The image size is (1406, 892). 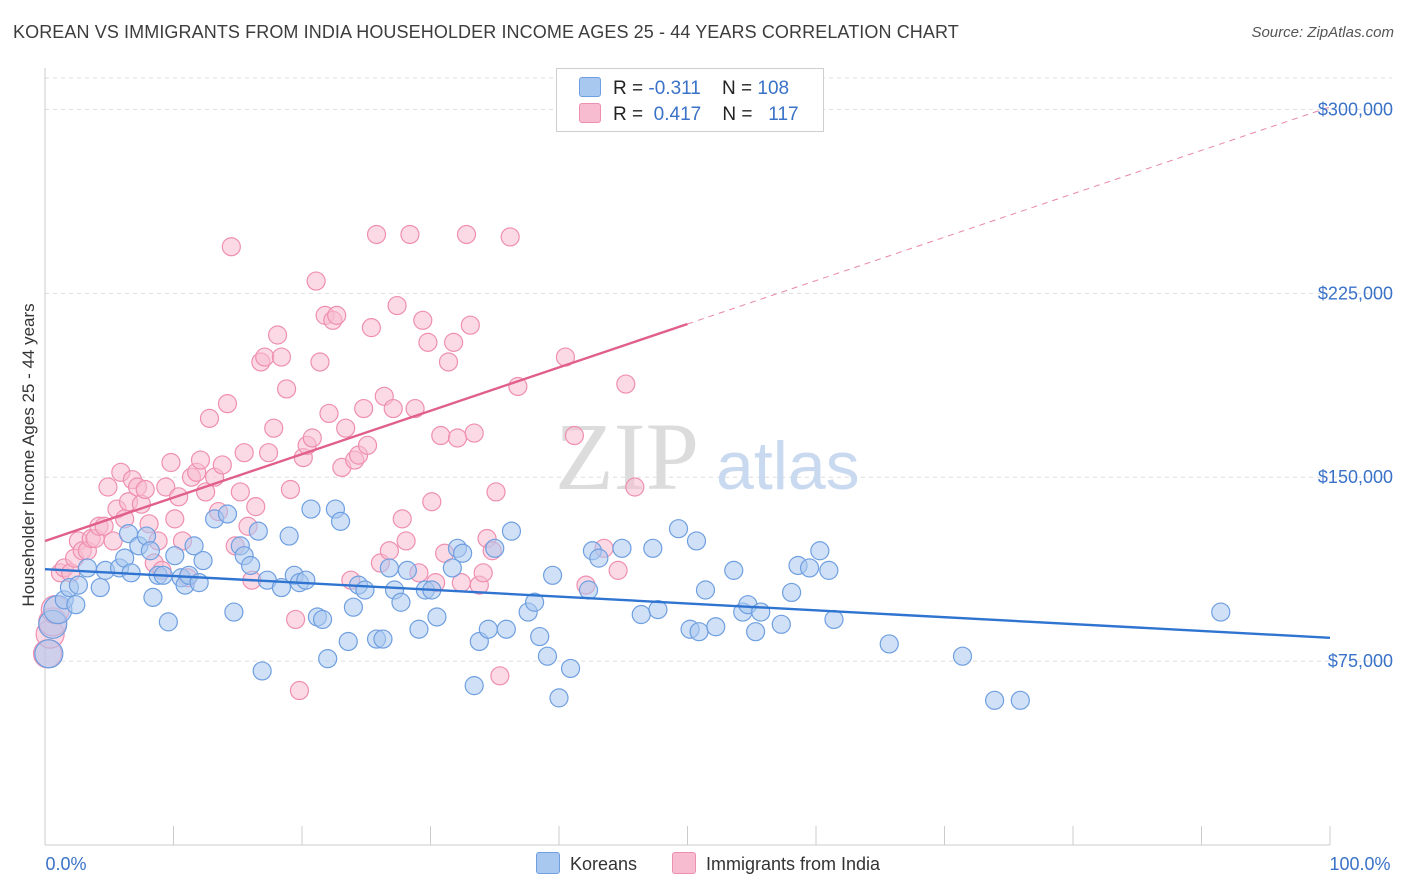 I want to click on legend-item-koreans: Koreans, so click(x=586, y=863).